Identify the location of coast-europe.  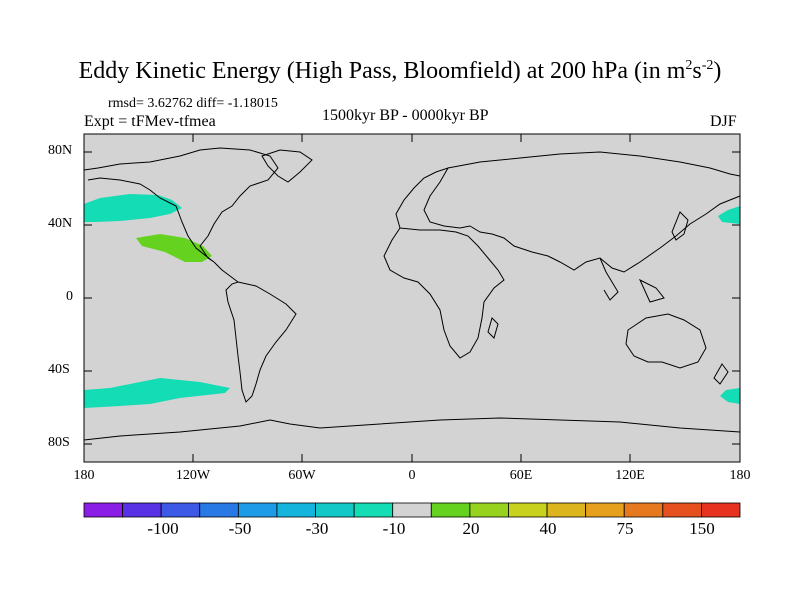
(433, 198).